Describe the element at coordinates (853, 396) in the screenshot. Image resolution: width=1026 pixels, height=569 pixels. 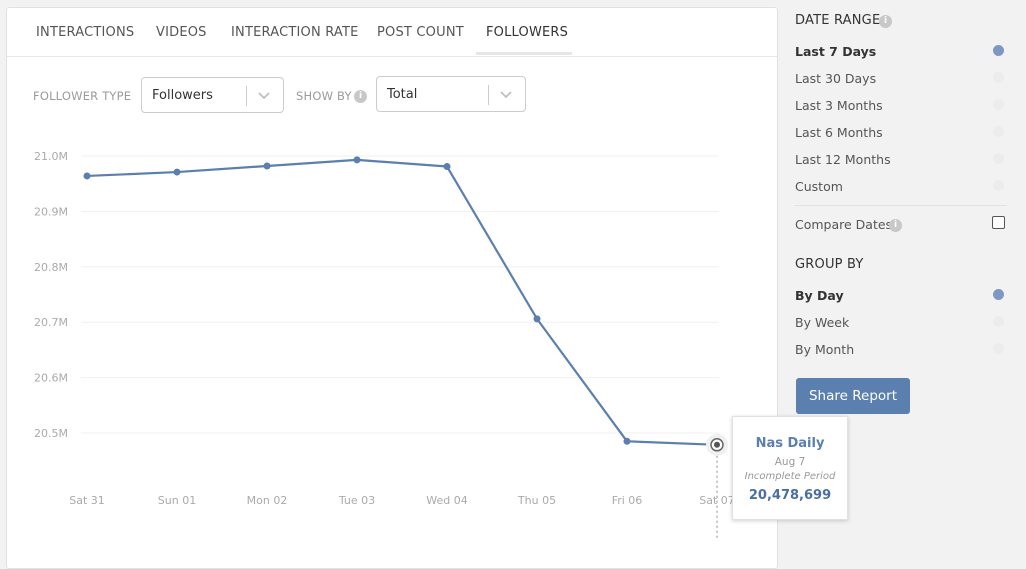
I see `share-report-button: Share Report` at that location.